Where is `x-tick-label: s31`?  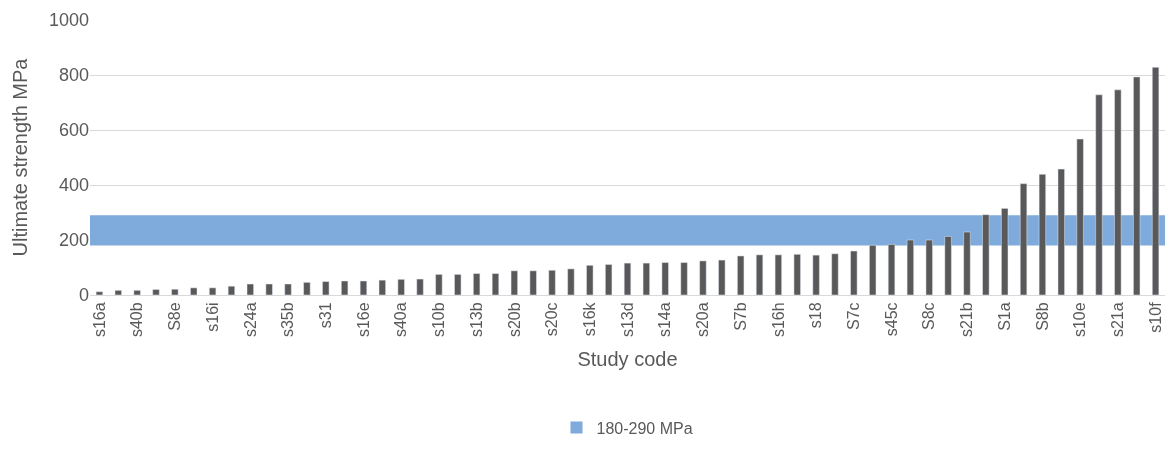
x-tick-label: s31 is located at coordinates (325, 315).